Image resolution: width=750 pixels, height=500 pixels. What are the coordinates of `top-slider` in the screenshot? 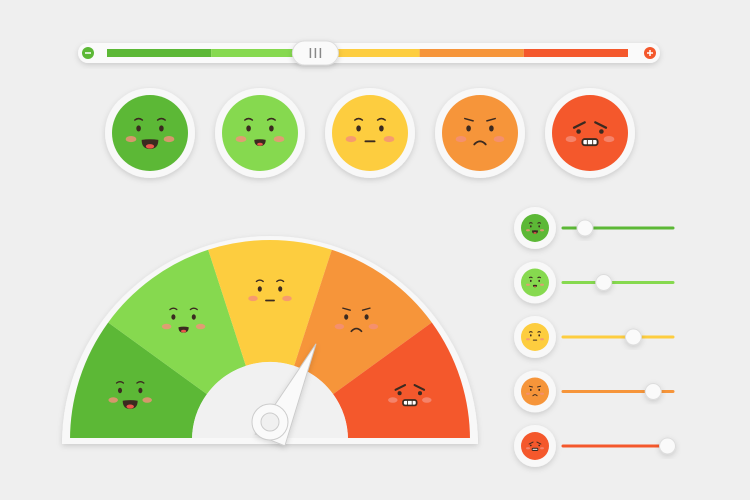 It's located at (369, 53).